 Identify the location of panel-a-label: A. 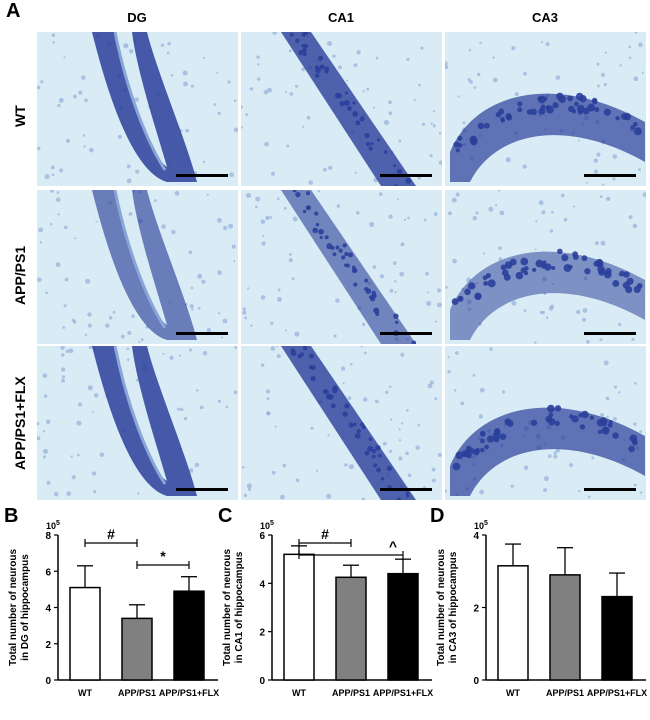
(13, 11).